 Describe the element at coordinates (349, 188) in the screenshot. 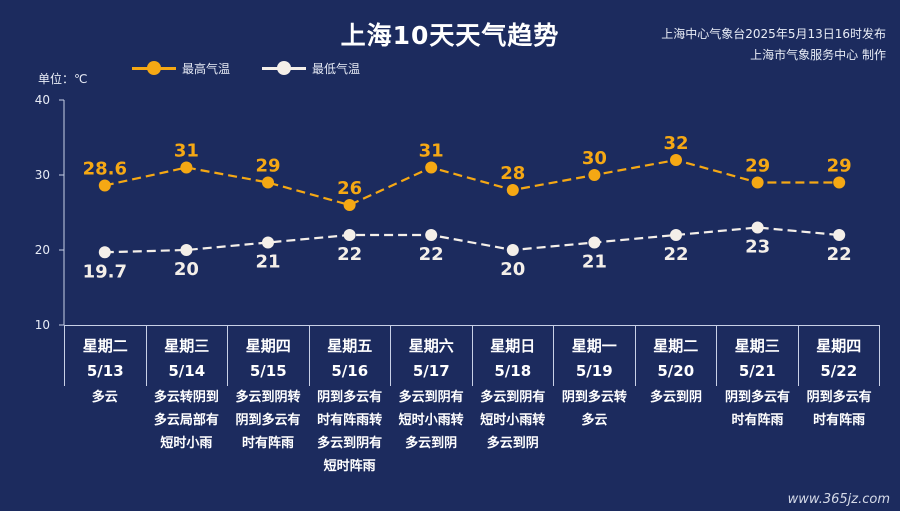

I see `high-temp-data-label: 26` at that location.